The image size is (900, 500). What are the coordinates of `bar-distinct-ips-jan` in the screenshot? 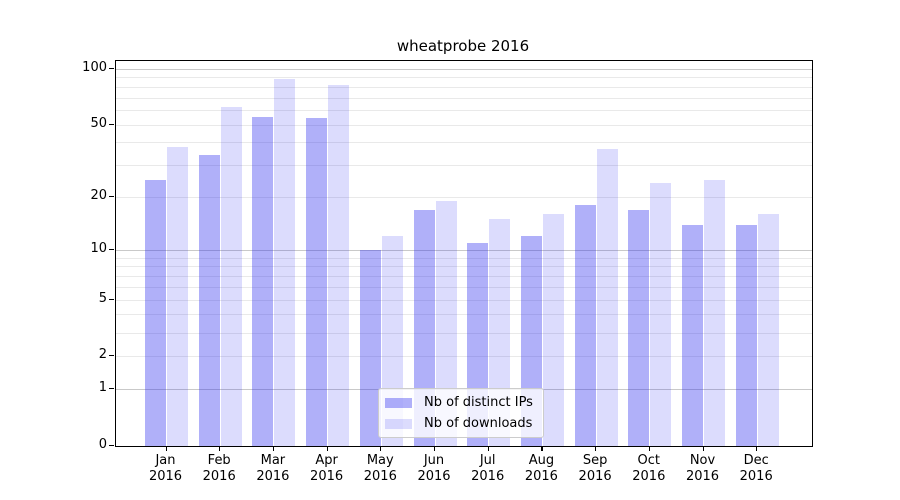 It's located at (155, 312).